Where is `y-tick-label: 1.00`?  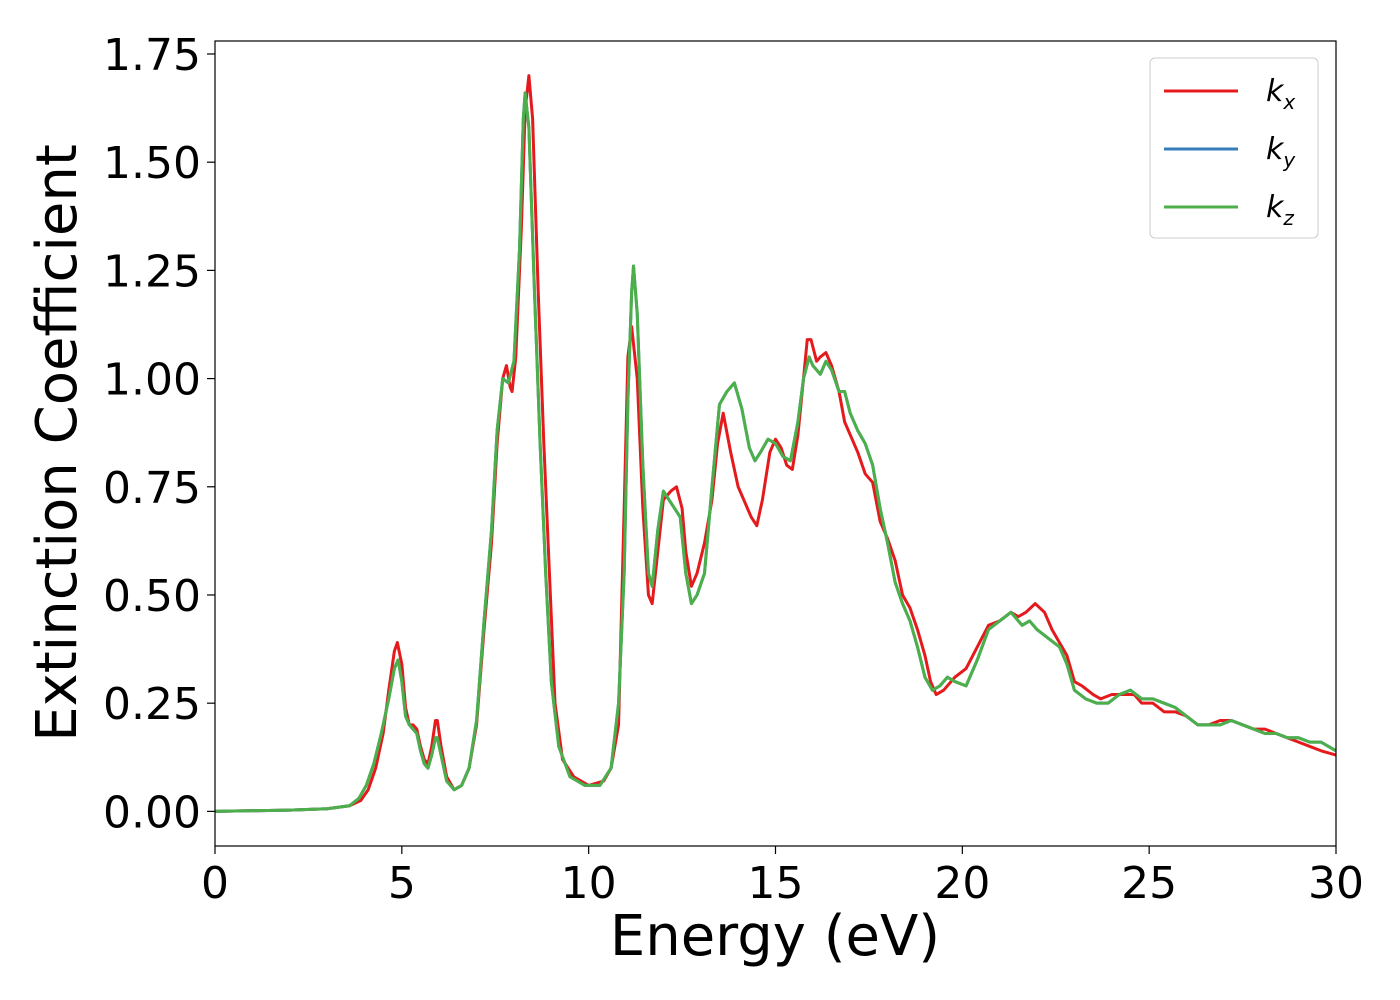
y-tick-label: 1.00 is located at coordinates (152, 380).